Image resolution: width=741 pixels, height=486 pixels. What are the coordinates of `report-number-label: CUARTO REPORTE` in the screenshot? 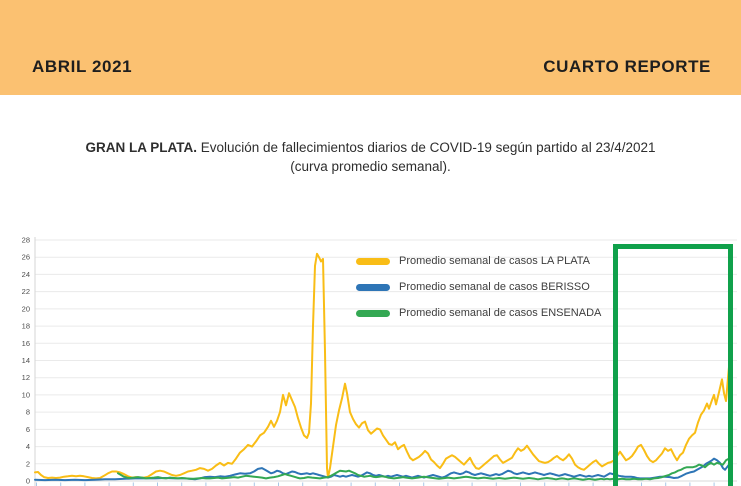 It's located at (627, 66).